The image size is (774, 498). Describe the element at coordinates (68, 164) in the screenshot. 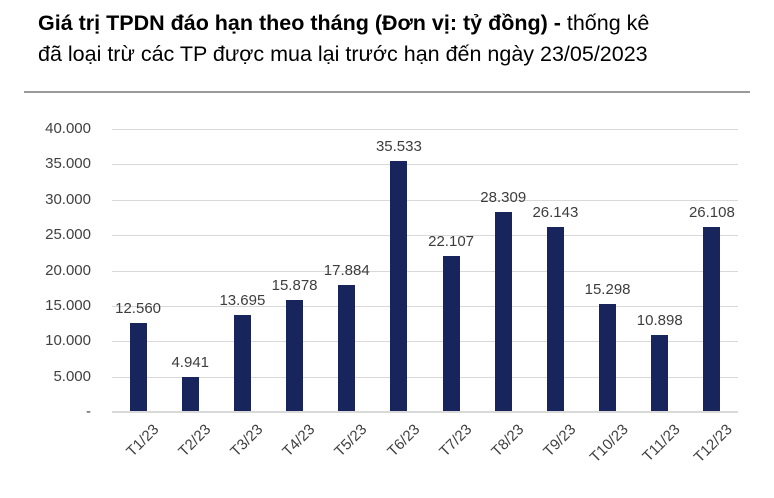

I see `y-axis-tick-label: 35.000` at that location.